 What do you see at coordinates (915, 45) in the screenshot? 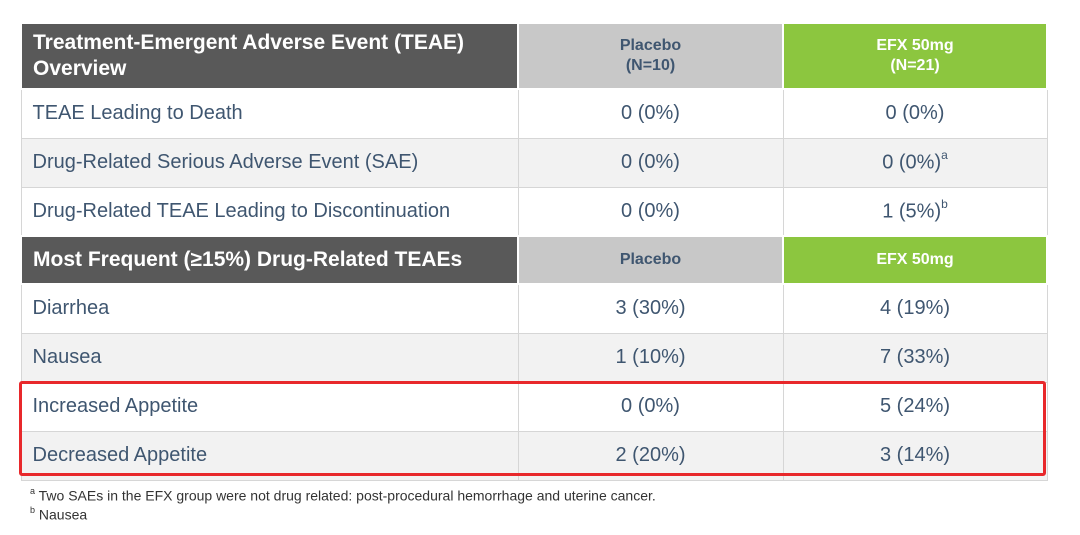
I see `header-efx-line1: EFX 50mg` at bounding box center [915, 45].